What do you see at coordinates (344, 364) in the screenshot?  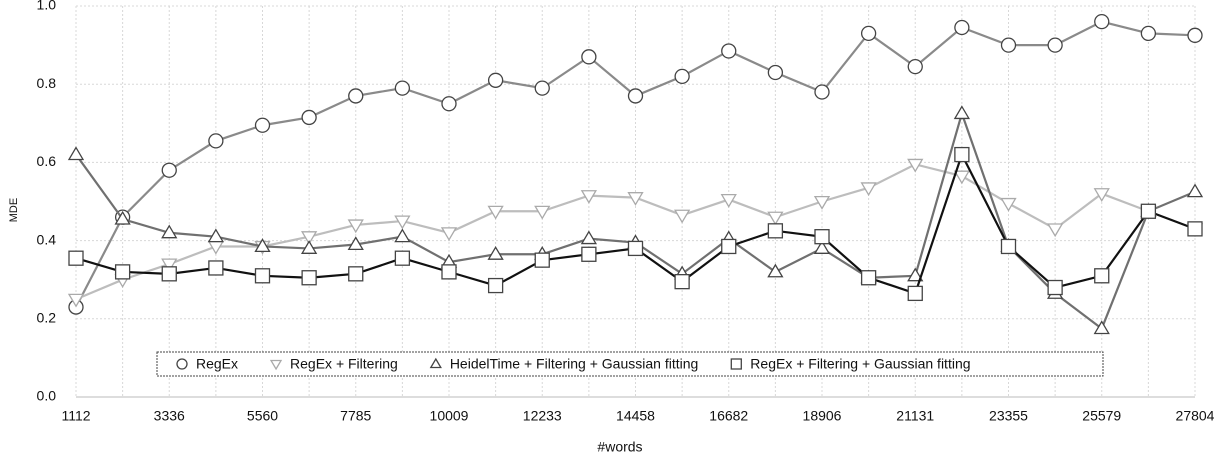 I see `legend-label: RegEx + Filtering` at bounding box center [344, 364].